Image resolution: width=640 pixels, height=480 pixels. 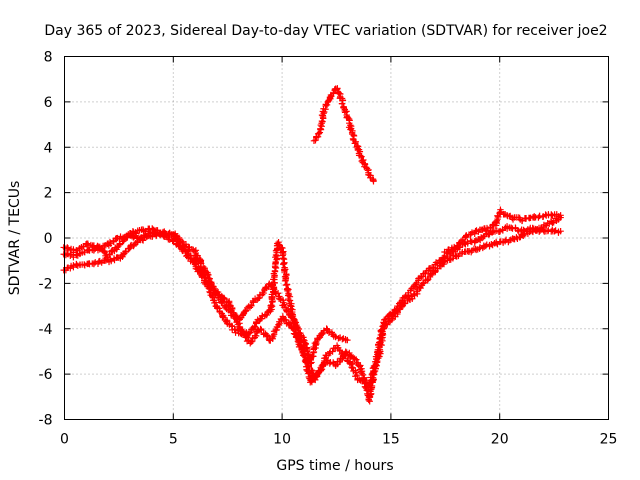 I want to click on x-axis-title: GPS time / hours, so click(x=334, y=466).